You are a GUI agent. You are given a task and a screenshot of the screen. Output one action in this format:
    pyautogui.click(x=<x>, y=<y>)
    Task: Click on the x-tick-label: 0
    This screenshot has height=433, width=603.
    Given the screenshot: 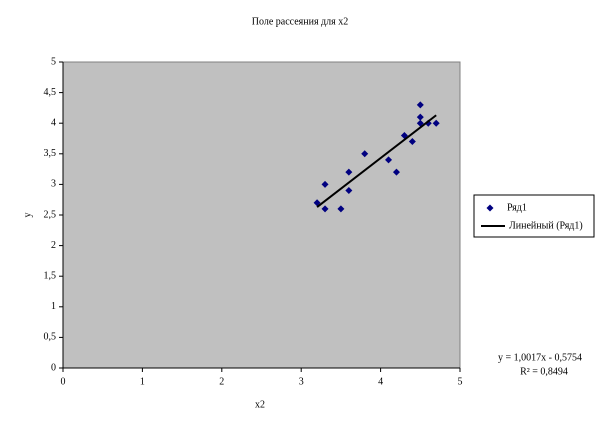 What is the action you would take?
    pyautogui.click(x=63, y=381)
    